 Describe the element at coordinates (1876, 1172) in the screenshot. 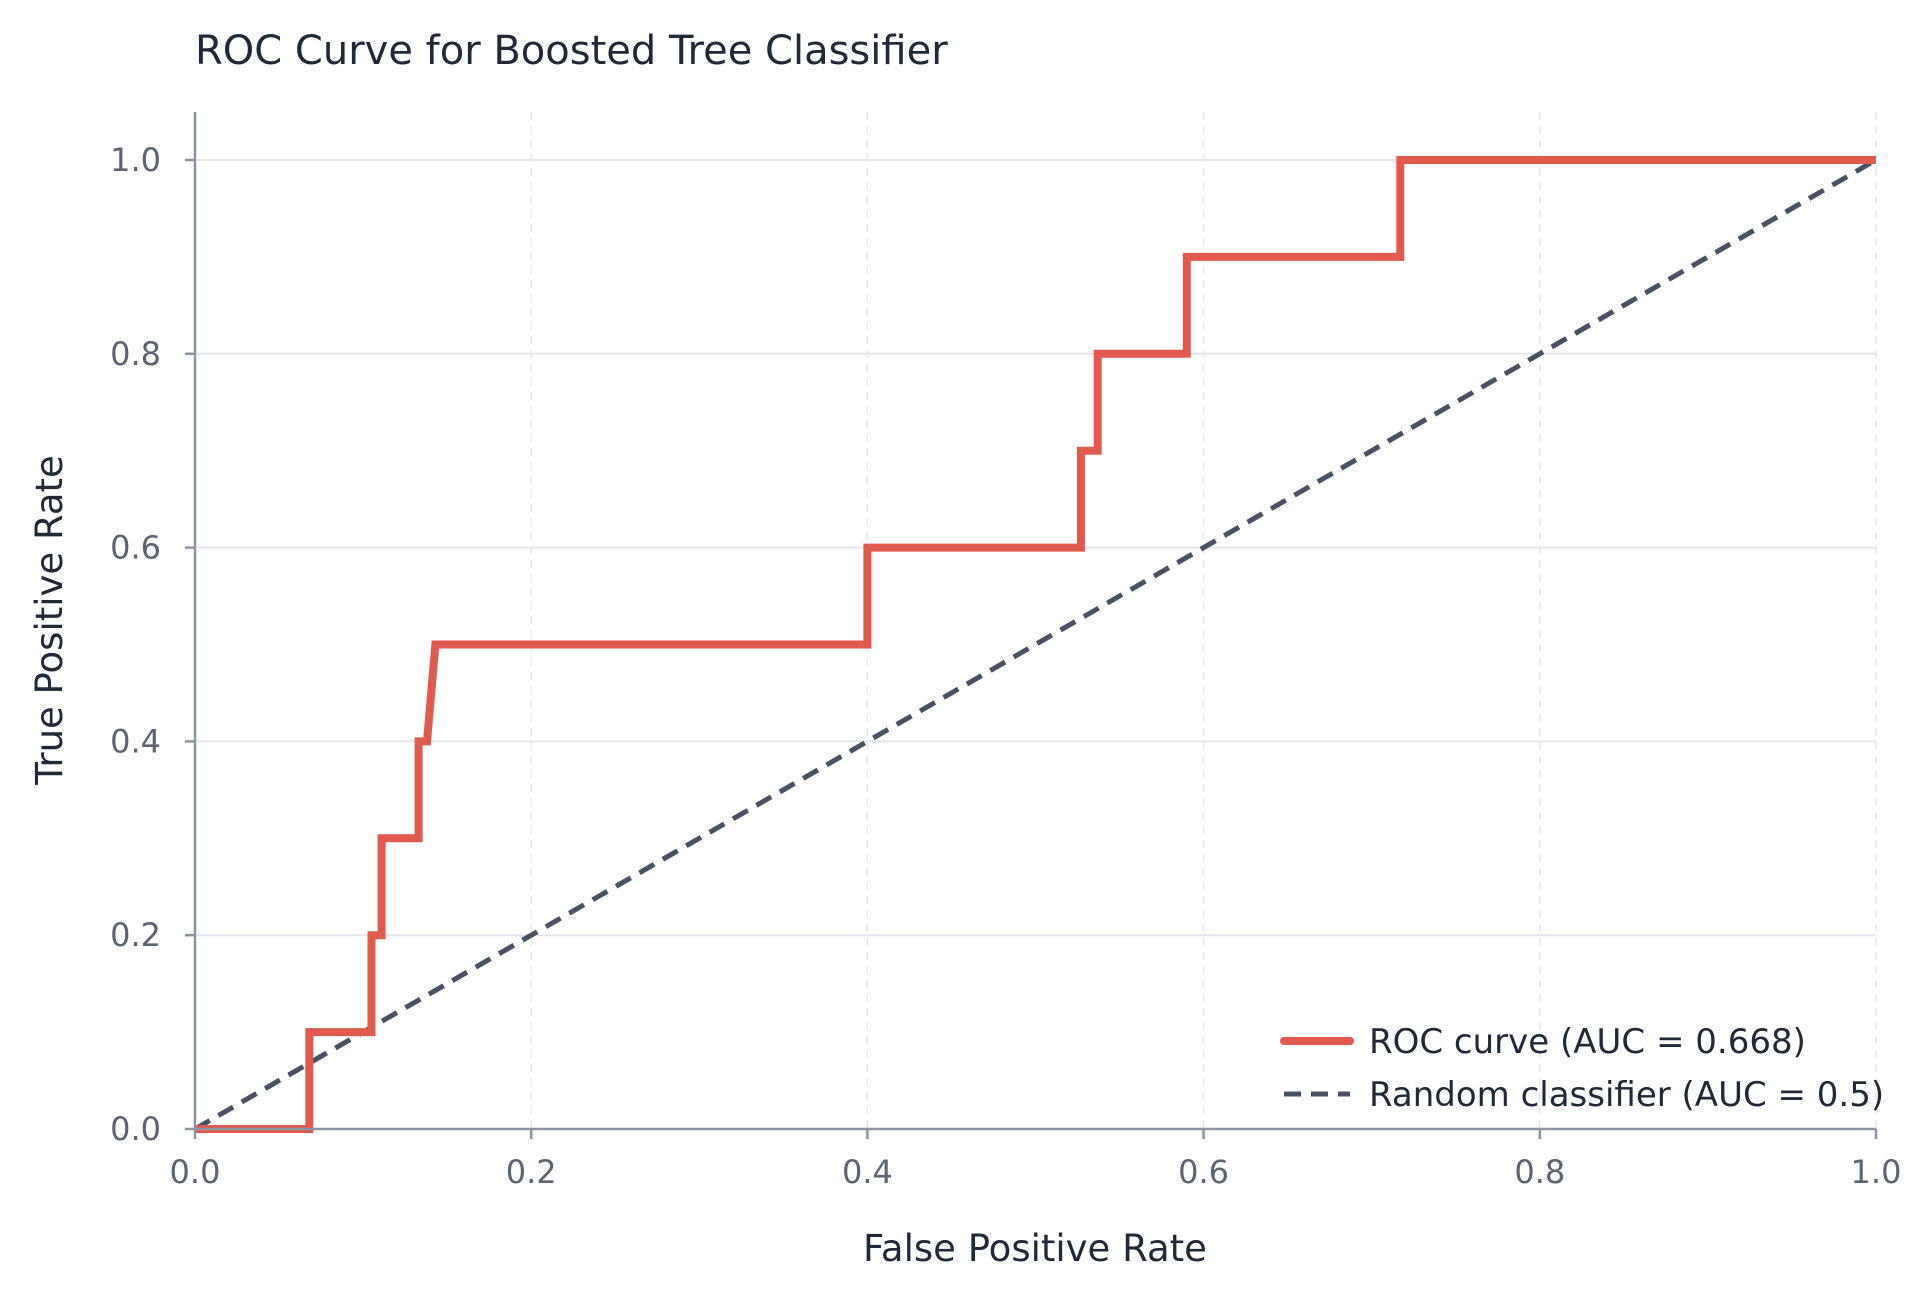

I see `x-tick-label: 1.0` at that location.